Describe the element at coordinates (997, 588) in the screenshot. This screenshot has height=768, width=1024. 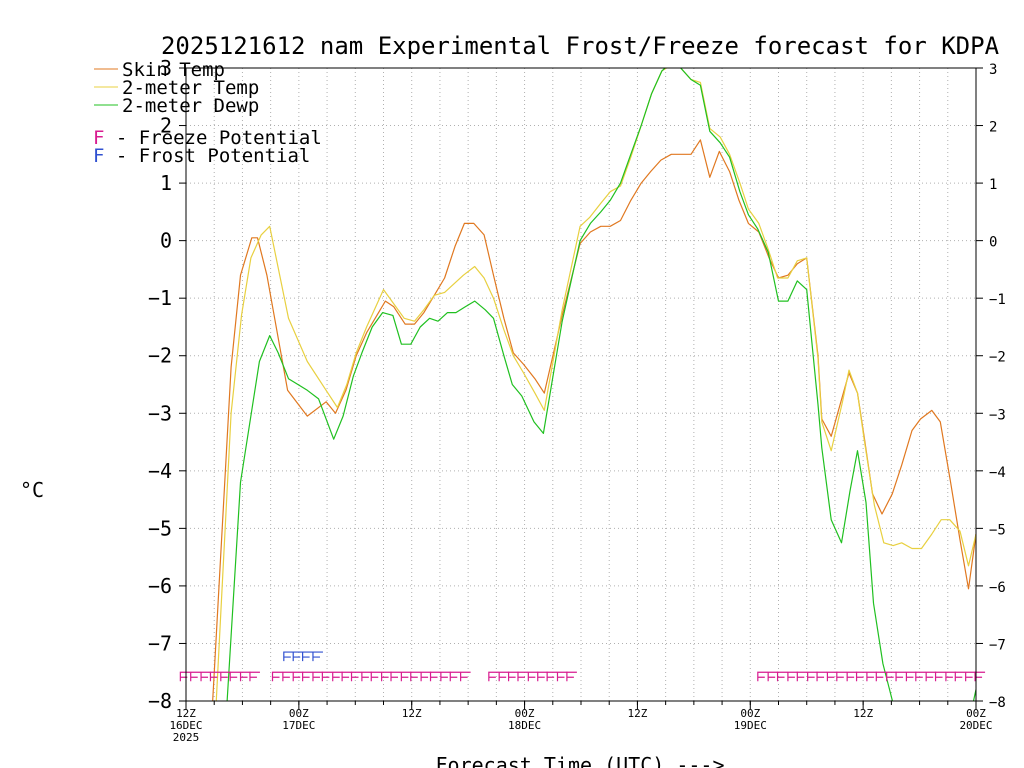
I see `y-tick-label-right: −6` at that location.